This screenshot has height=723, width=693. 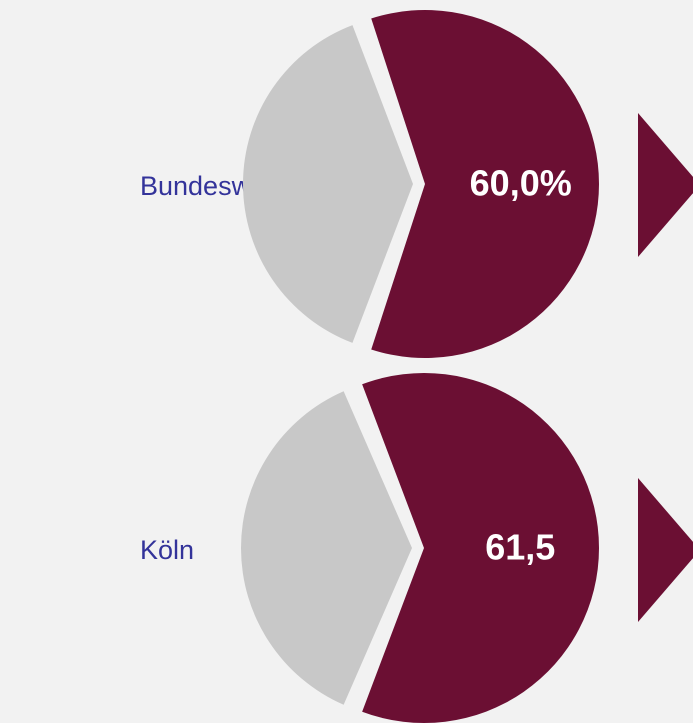 What do you see at coordinates (167, 550) in the screenshot?
I see `category-label: Köln` at bounding box center [167, 550].